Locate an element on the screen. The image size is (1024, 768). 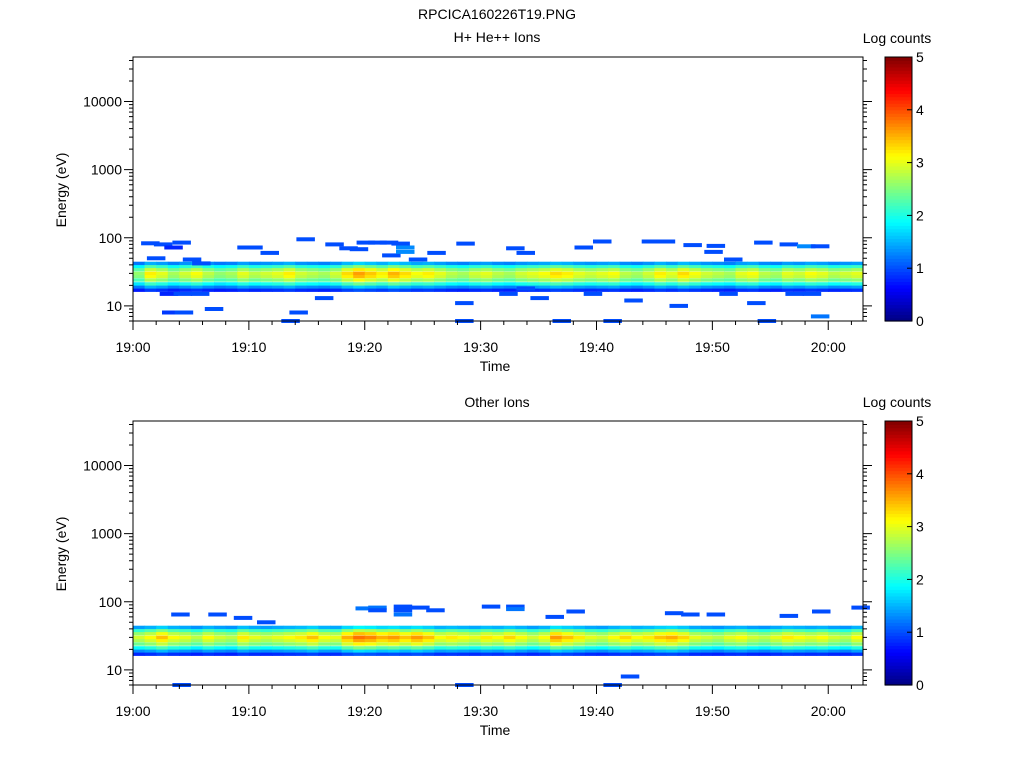
y-tick-label: 1000 is located at coordinates (106, 534).